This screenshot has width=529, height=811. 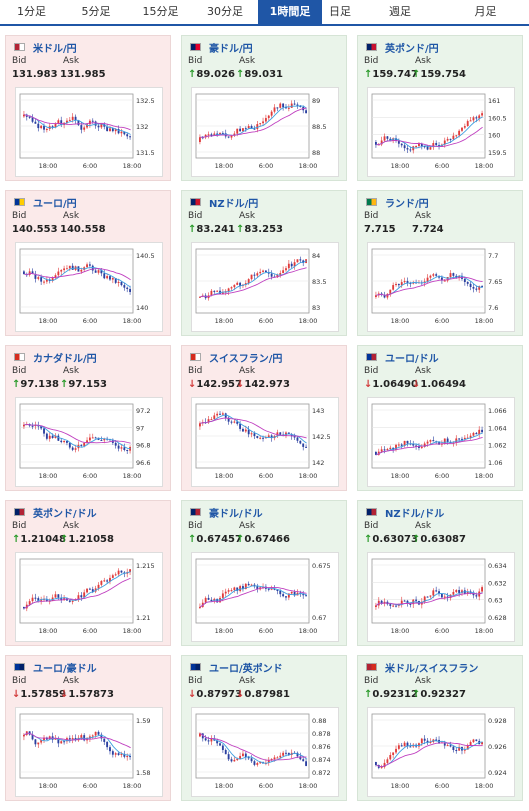 I want to click on candlestick-chart: 97.2 97 96.8 96.6 18:00 6:00 18:00, so click(x=89, y=442).